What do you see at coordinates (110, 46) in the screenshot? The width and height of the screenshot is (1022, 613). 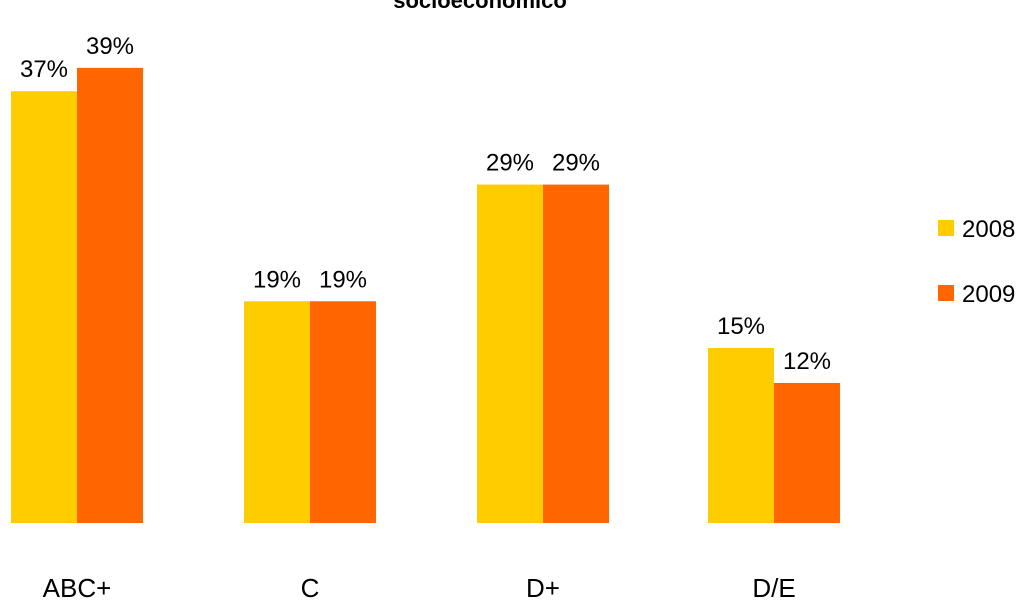 I see `data-label: 39%` at bounding box center [110, 46].